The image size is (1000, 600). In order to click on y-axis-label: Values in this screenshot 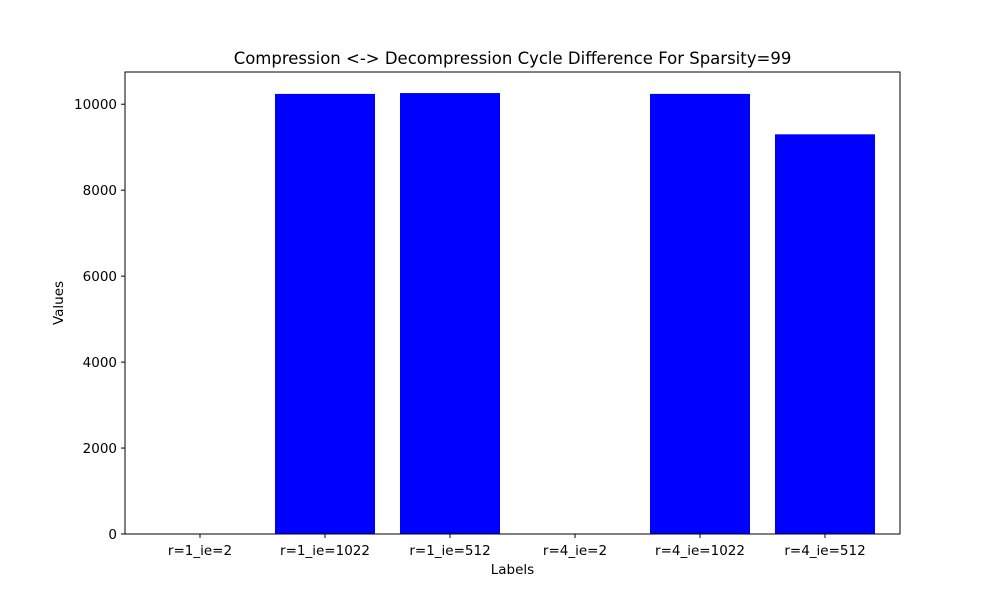, I will do `click(59, 303)`.